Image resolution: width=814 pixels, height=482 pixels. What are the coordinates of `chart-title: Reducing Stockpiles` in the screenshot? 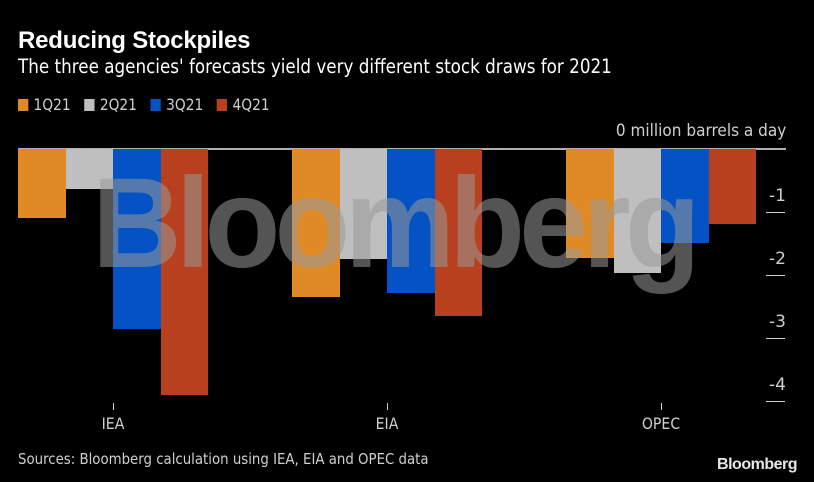 It's located at (134, 40).